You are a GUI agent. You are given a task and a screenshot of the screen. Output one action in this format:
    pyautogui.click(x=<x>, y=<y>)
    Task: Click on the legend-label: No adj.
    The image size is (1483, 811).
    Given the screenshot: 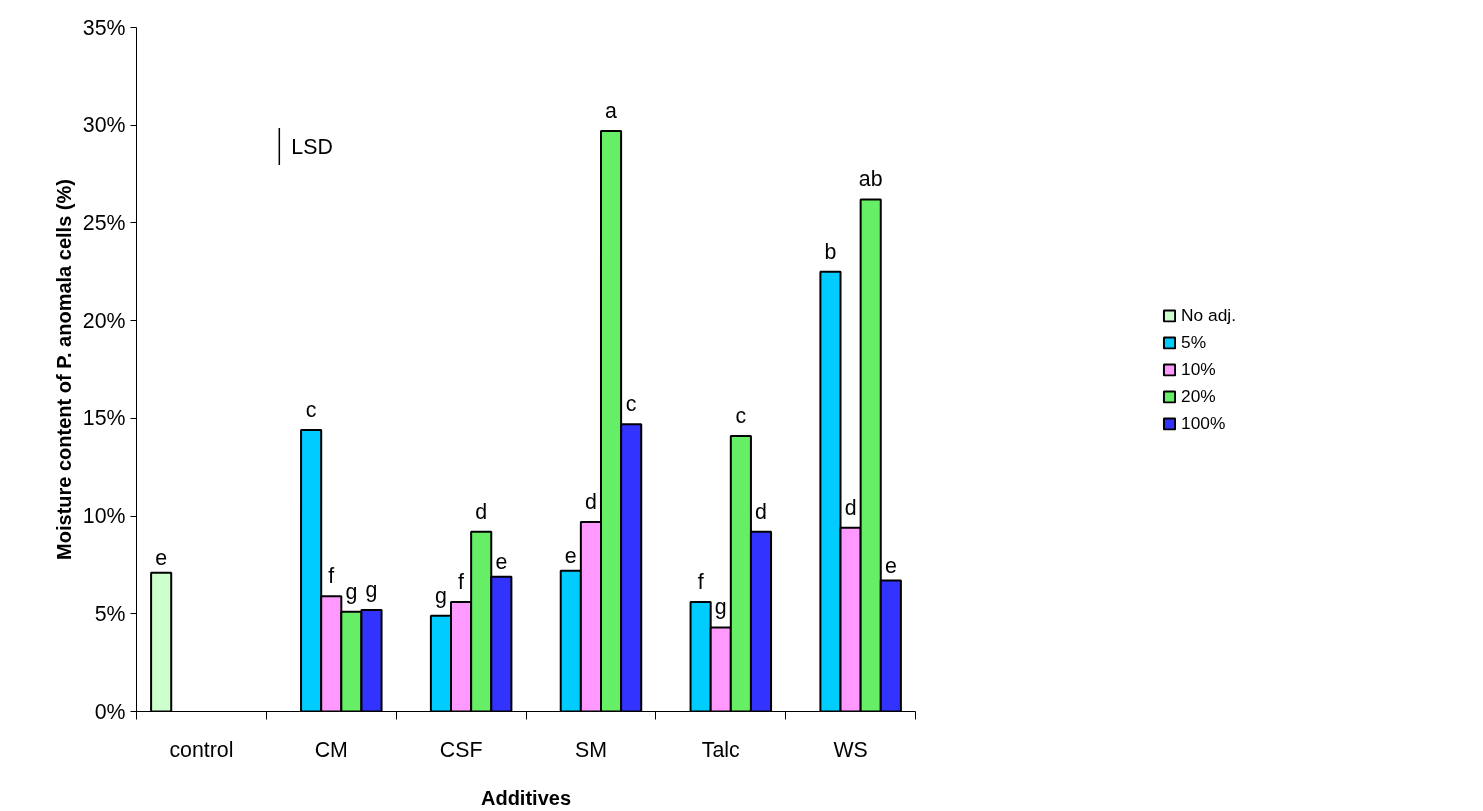 What is the action you would take?
    pyautogui.click(x=1208, y=315)
    